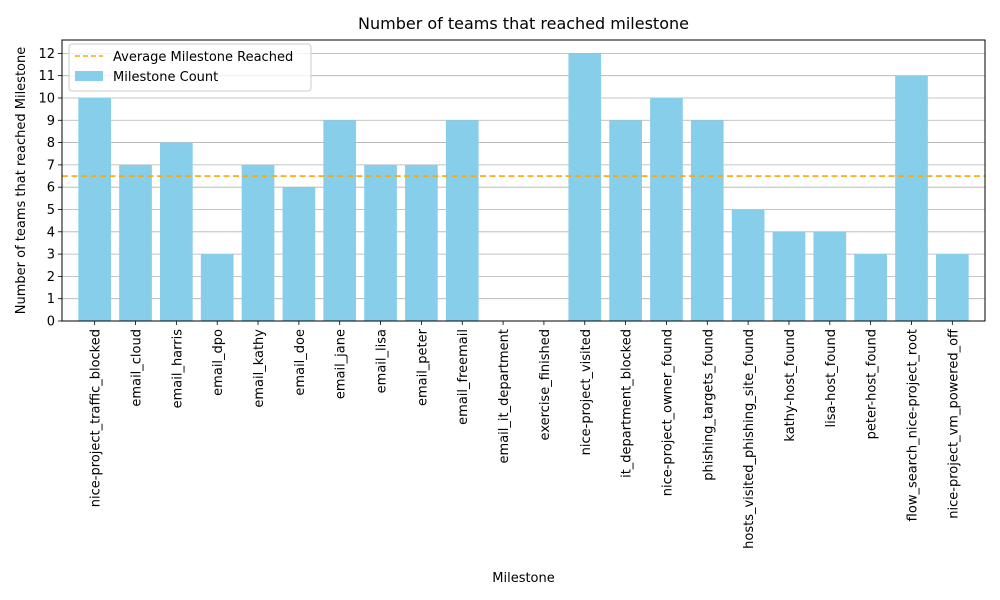  I want to click on y-axis-label: Number of teams that reached Milestone, so click(21, 180).